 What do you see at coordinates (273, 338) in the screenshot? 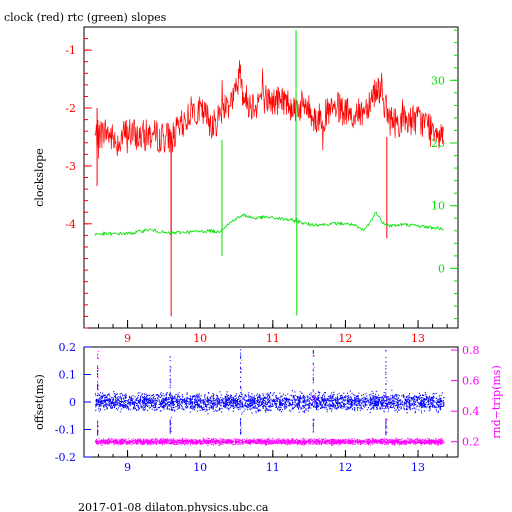
I see `top-x-tick-label: 11` at bounding box center [273, 338].